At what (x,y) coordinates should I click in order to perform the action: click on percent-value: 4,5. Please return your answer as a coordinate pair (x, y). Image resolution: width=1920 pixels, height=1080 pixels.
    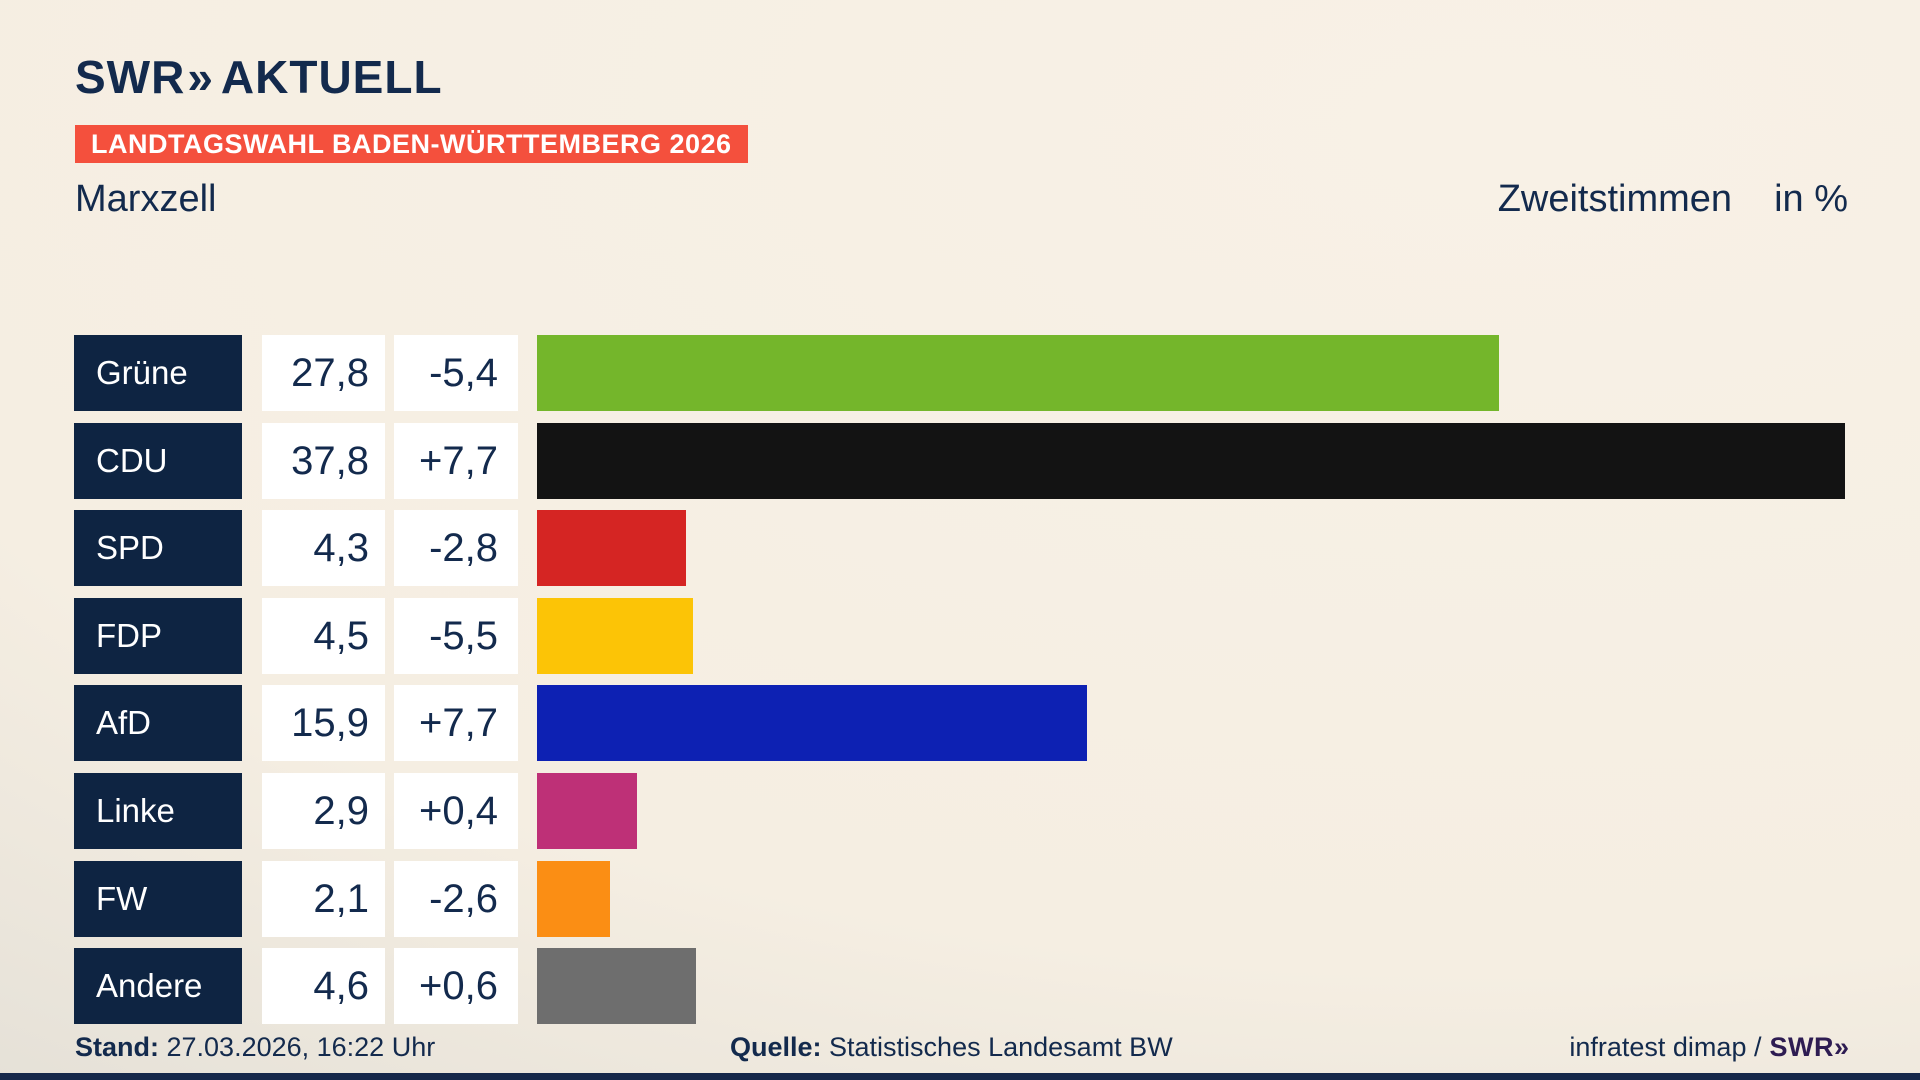
    Looking at the image, I should click on (323, 635).